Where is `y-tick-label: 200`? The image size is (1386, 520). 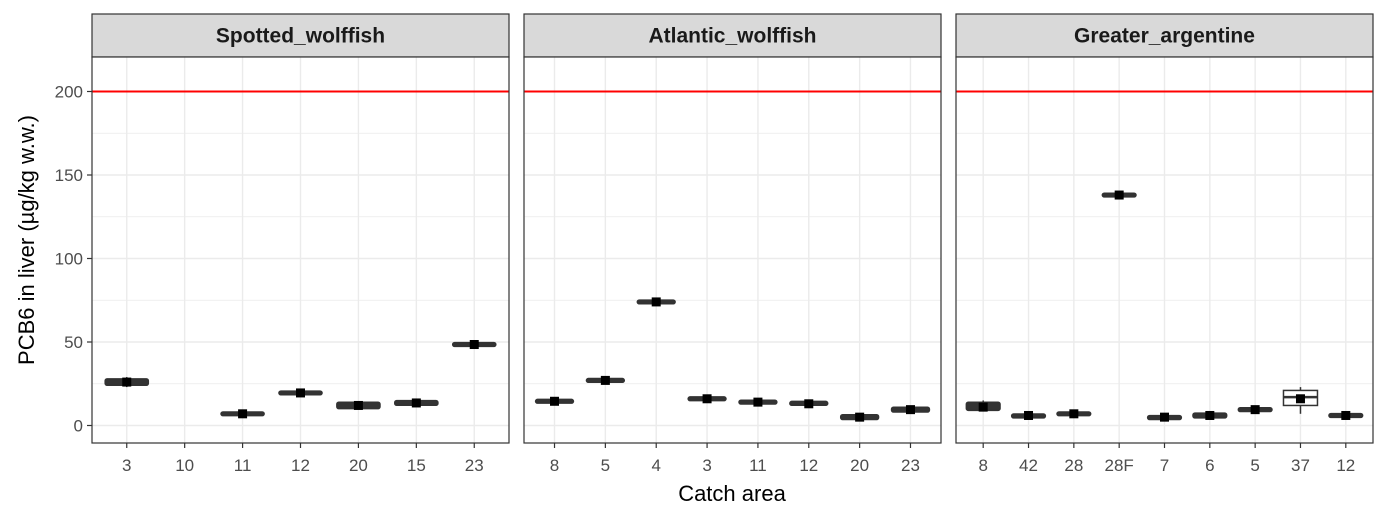 y-tick-label: 200 is located at coordinates (69, 92).